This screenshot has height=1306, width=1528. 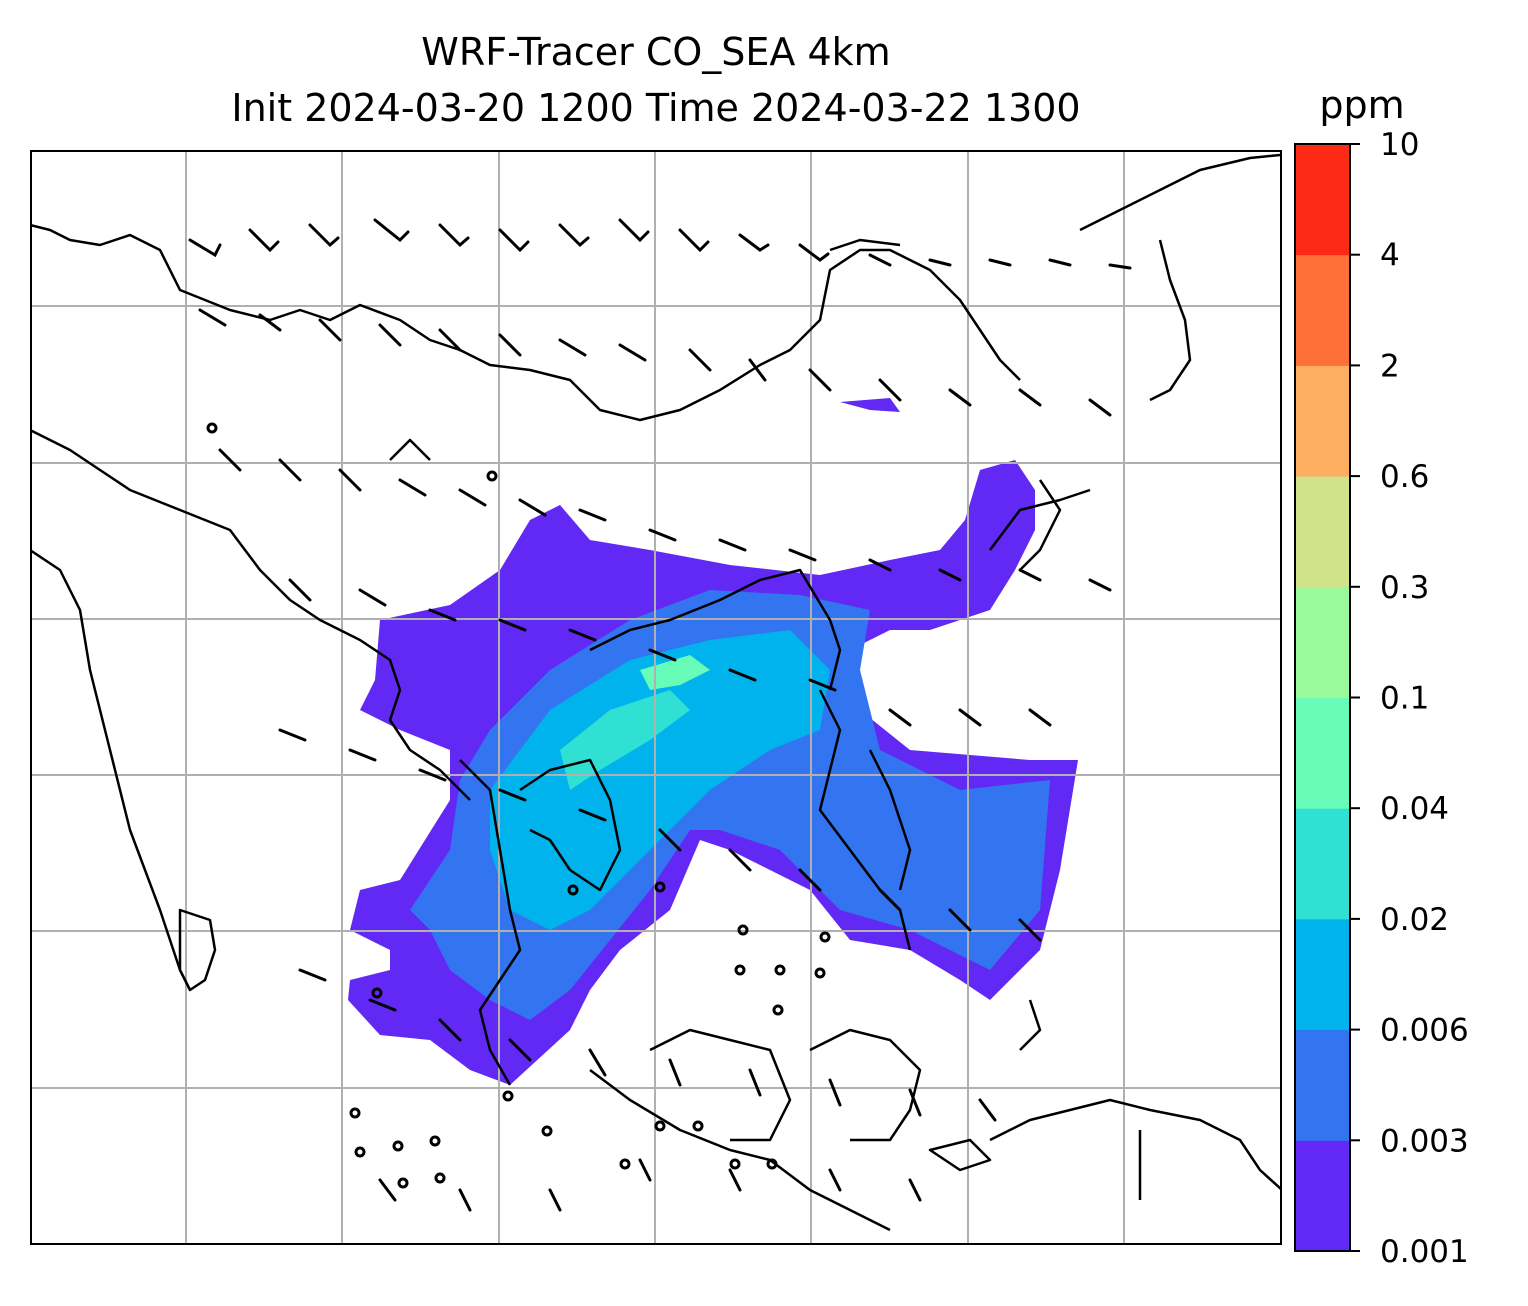 I want to click on map-title-line1: WRF-Tracer CO_SEA 4km, so click(x=656, y=52).